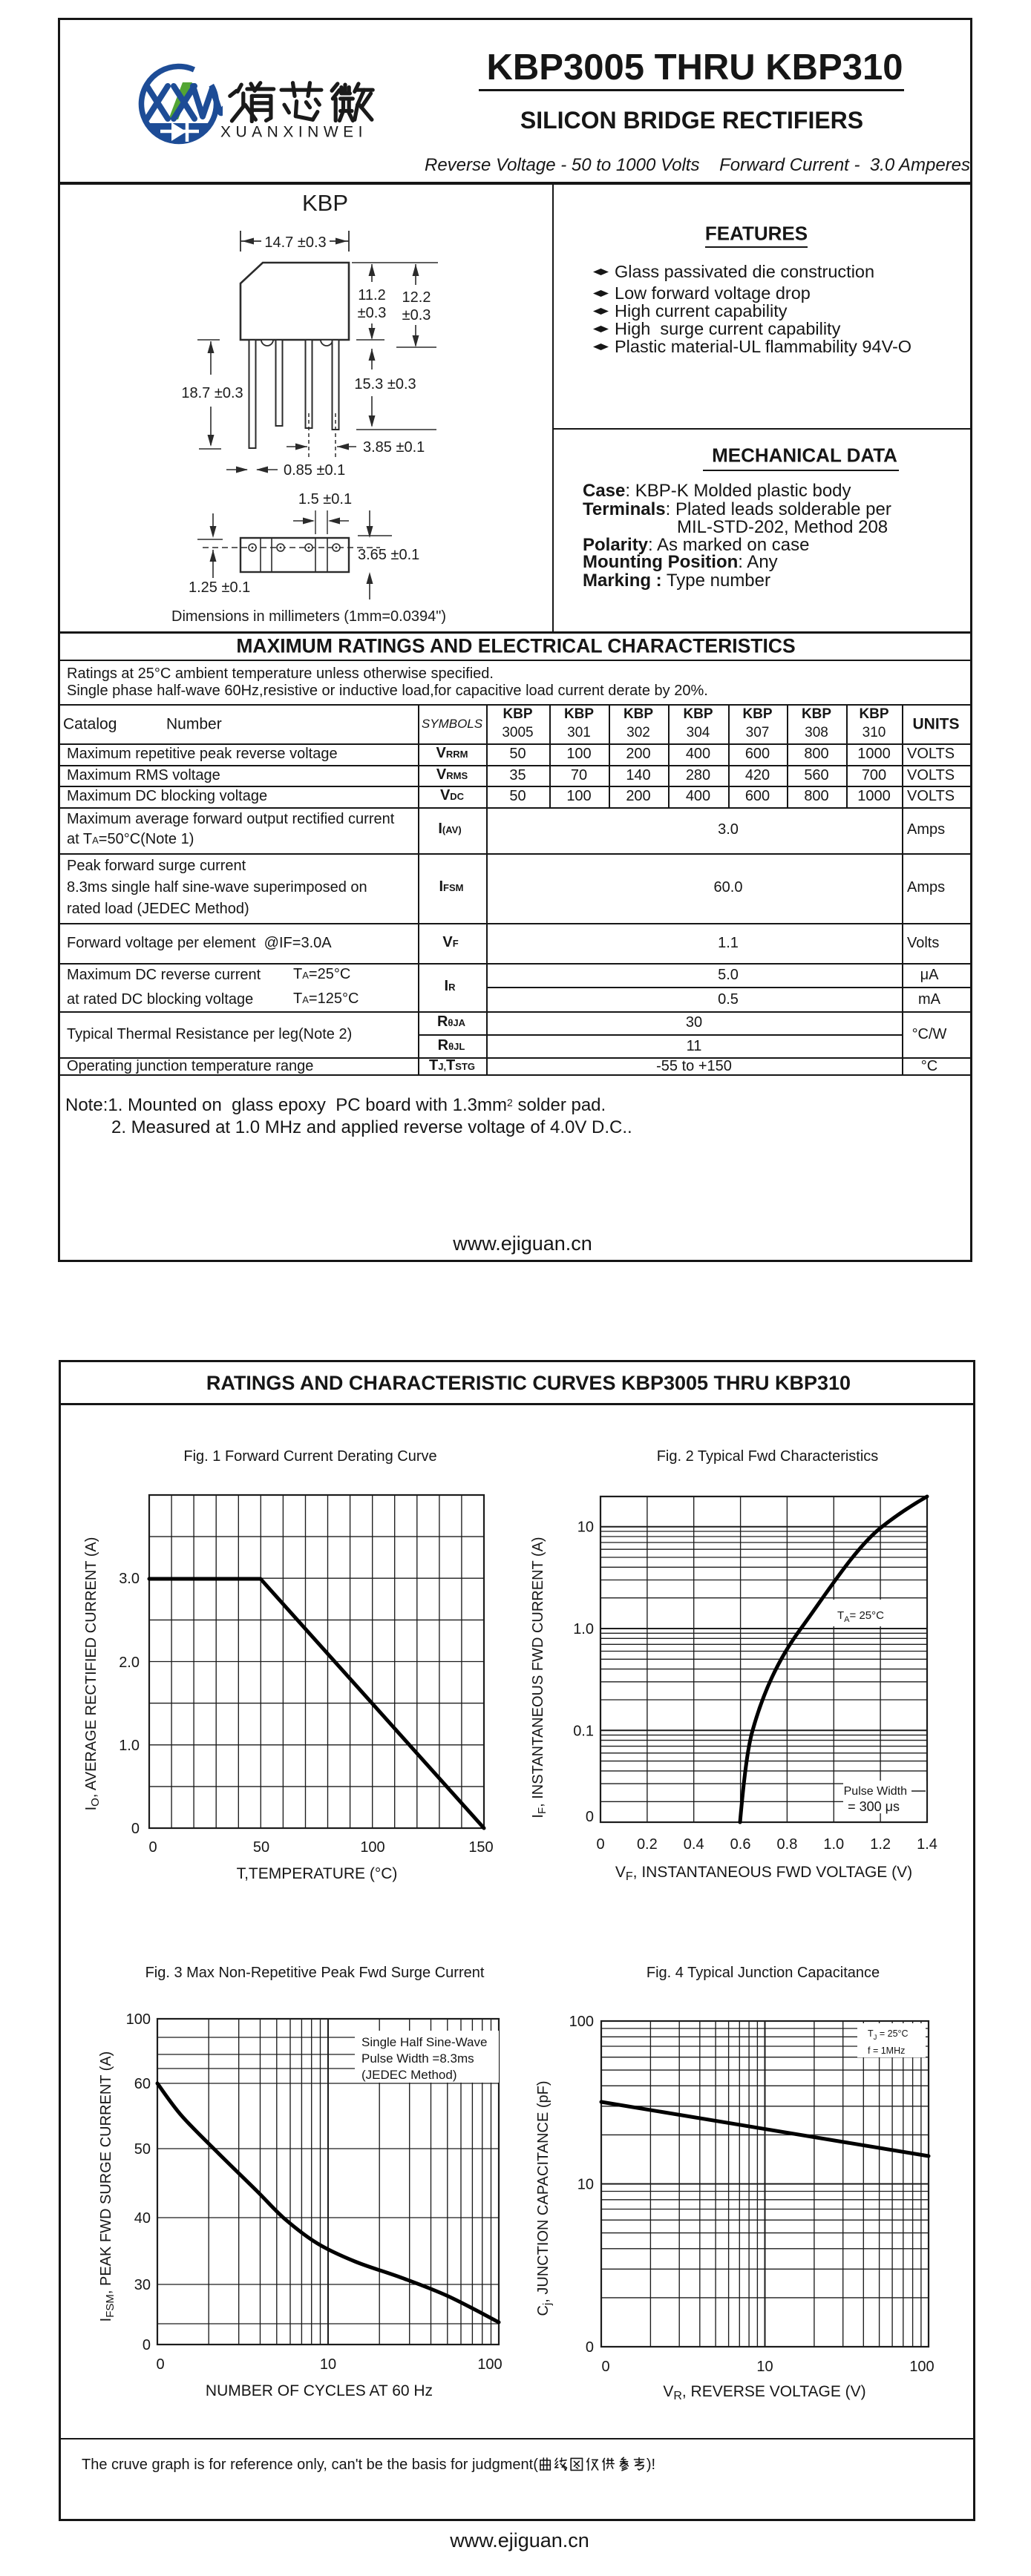 This screenshot has height=2576, width=1031. I want to click on svg-text:Fig. 1 Forward Current Deratin: Fig. 1 Forward Current Derating Curve, so click(309, 1456).